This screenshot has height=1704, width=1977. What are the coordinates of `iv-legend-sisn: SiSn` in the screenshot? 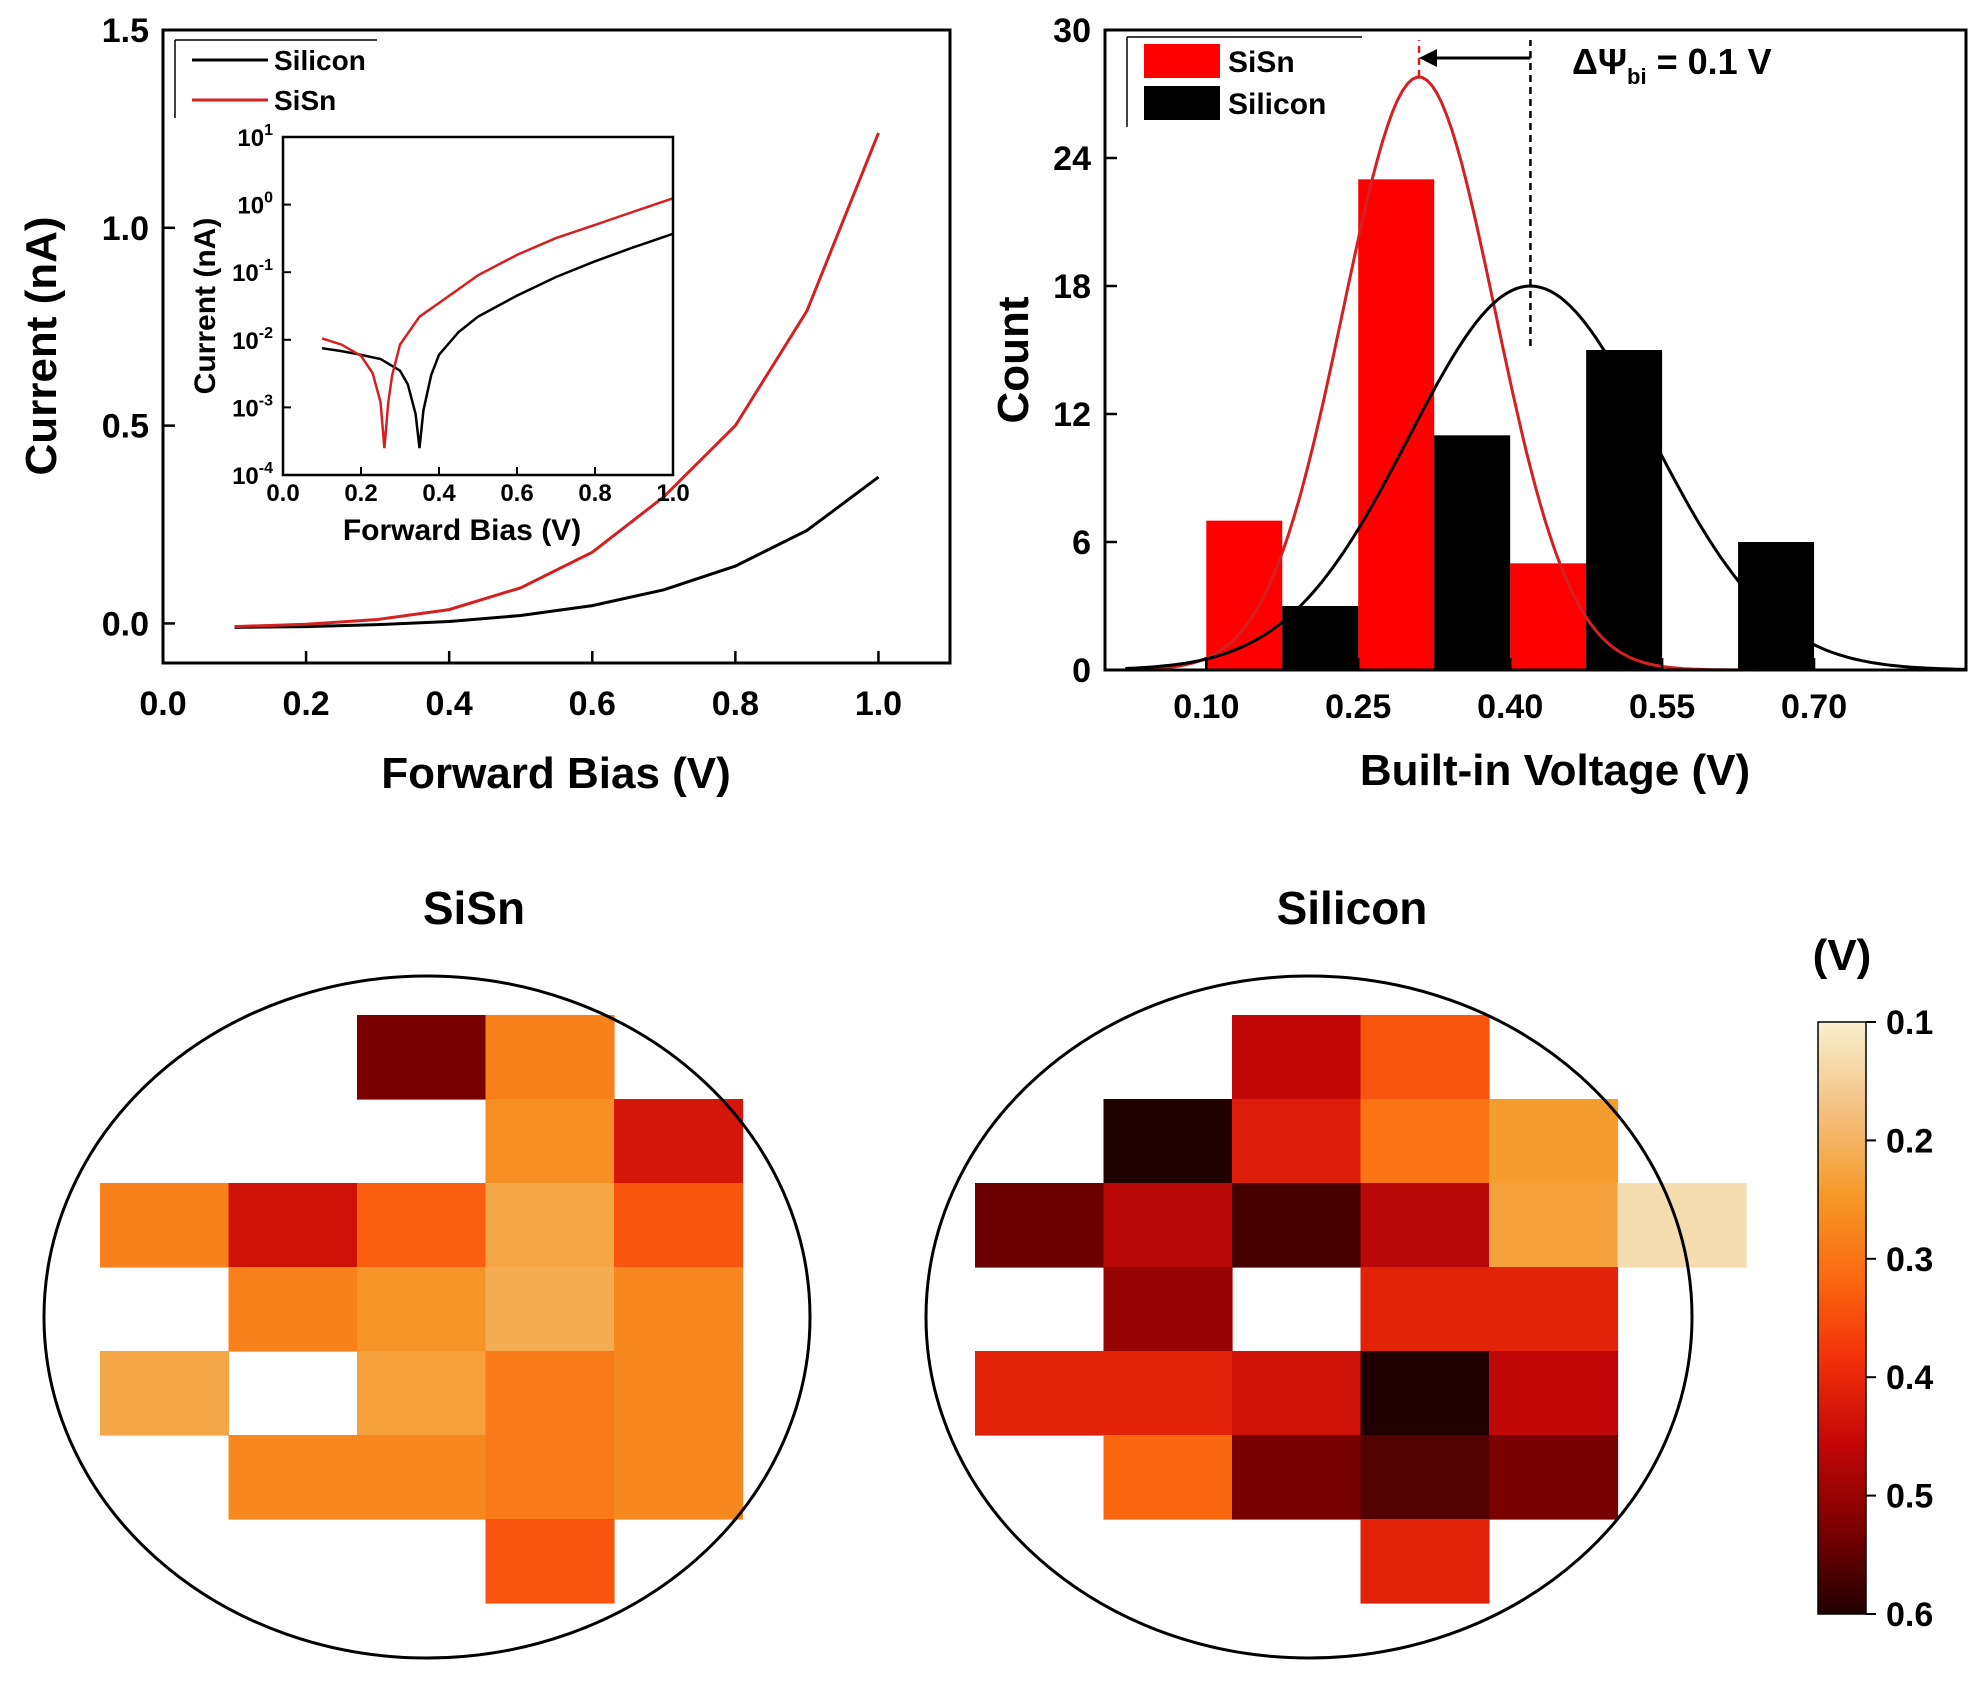 It's located at (305, 100).